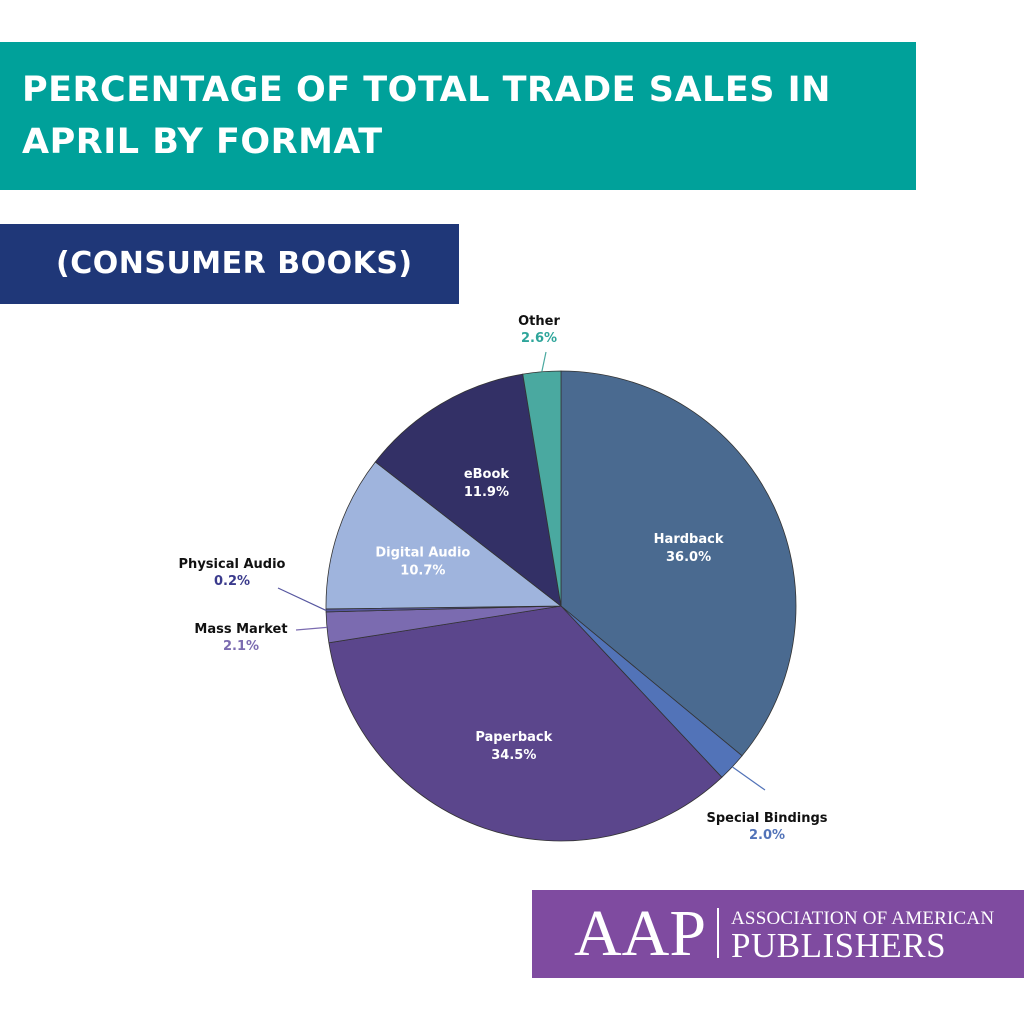 The width and height of the screenshot is (1024, 1024). Describe the element at coordinates (689, 539) in the screenshot. I see `slice-label-hardback: Hardback` at that location.